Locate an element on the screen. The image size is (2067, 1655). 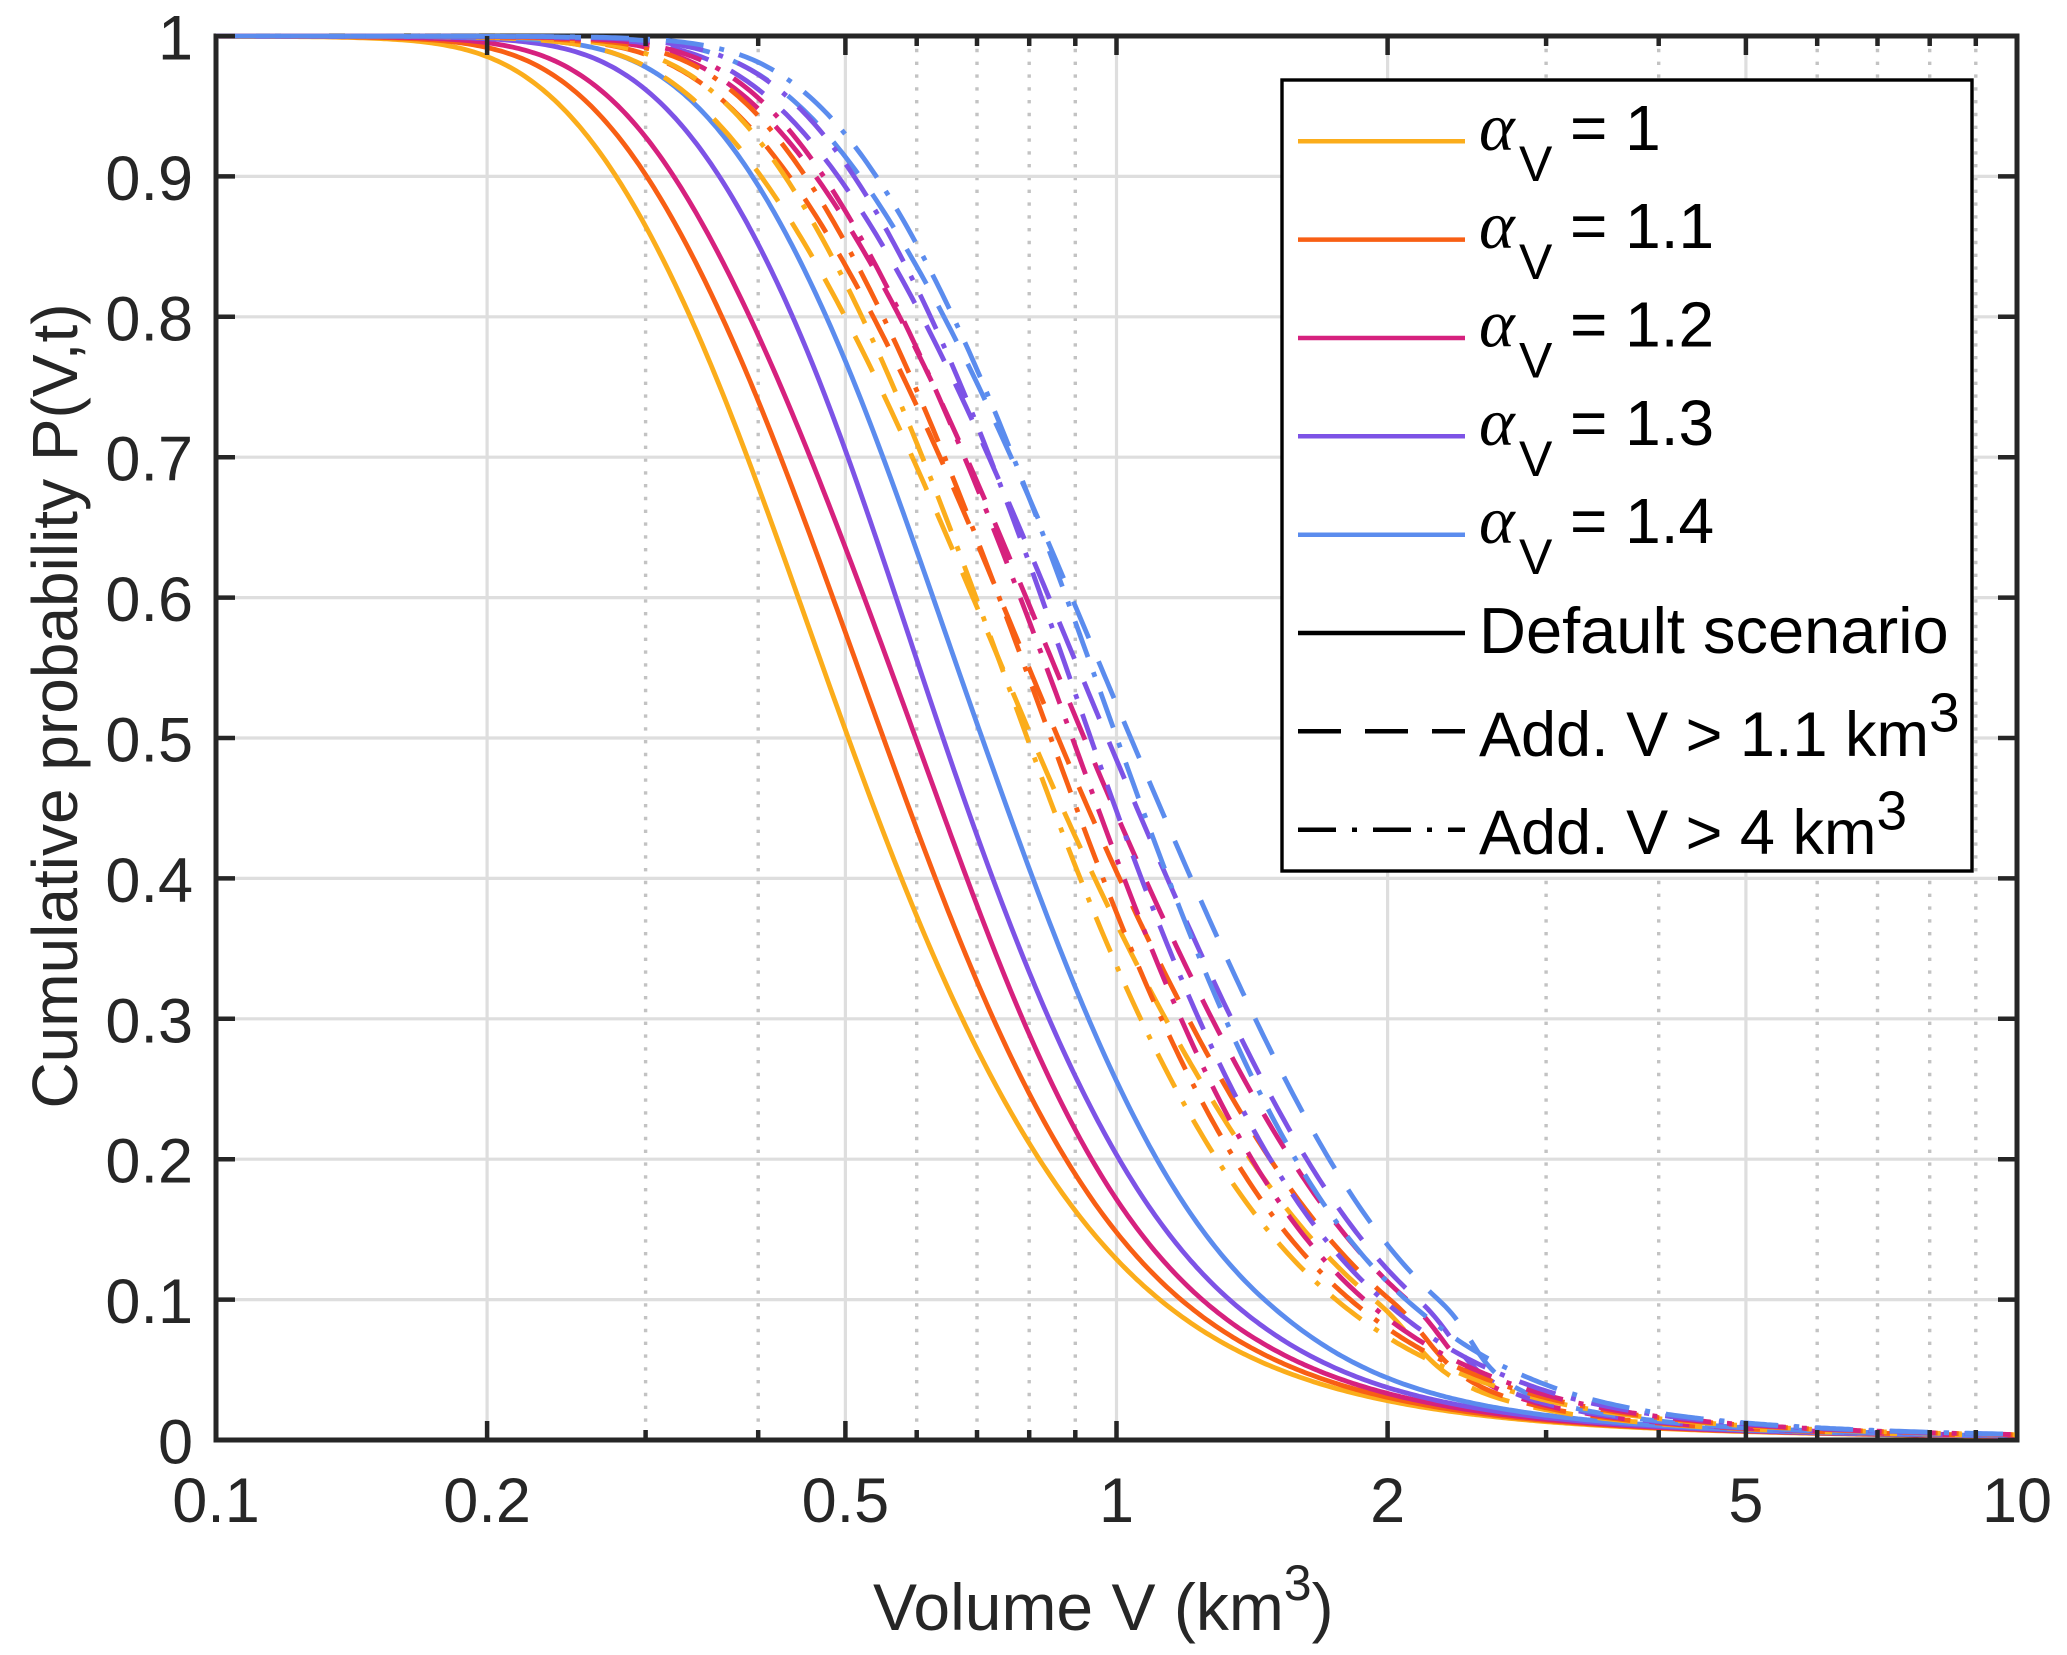
svg-text: = 1.4 is located at coordinates (1642, 521).